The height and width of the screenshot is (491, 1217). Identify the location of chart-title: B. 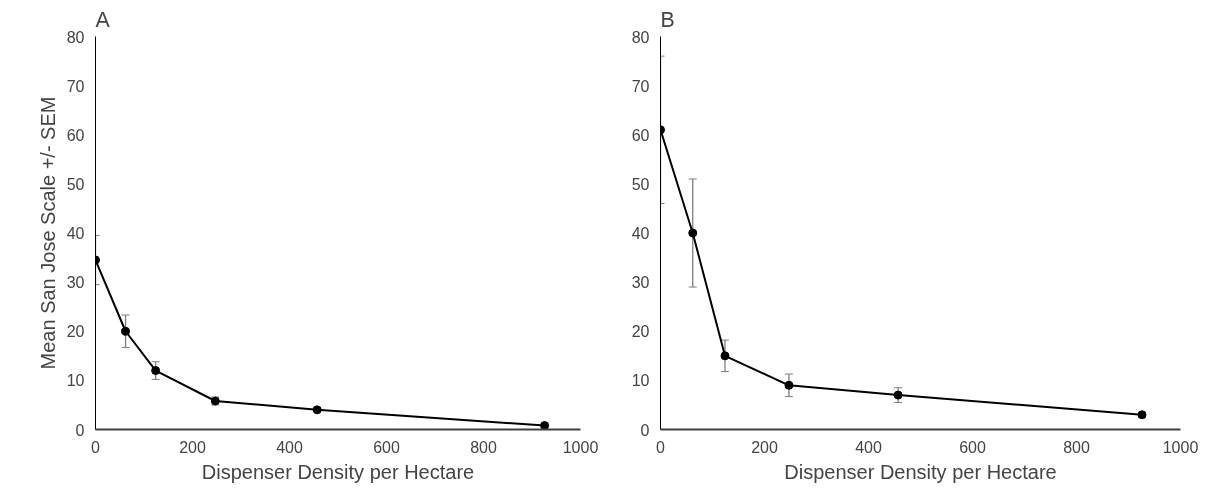
(667, 19).